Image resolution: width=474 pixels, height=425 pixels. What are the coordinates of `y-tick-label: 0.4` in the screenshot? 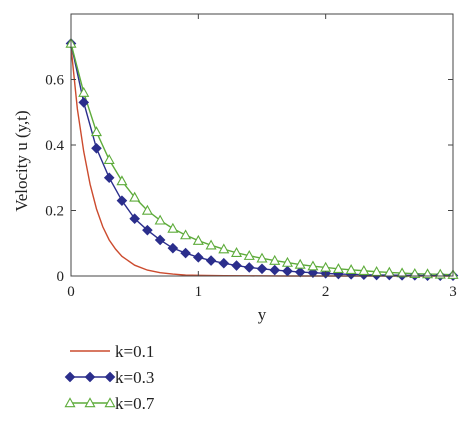 It's located at (54, 146).